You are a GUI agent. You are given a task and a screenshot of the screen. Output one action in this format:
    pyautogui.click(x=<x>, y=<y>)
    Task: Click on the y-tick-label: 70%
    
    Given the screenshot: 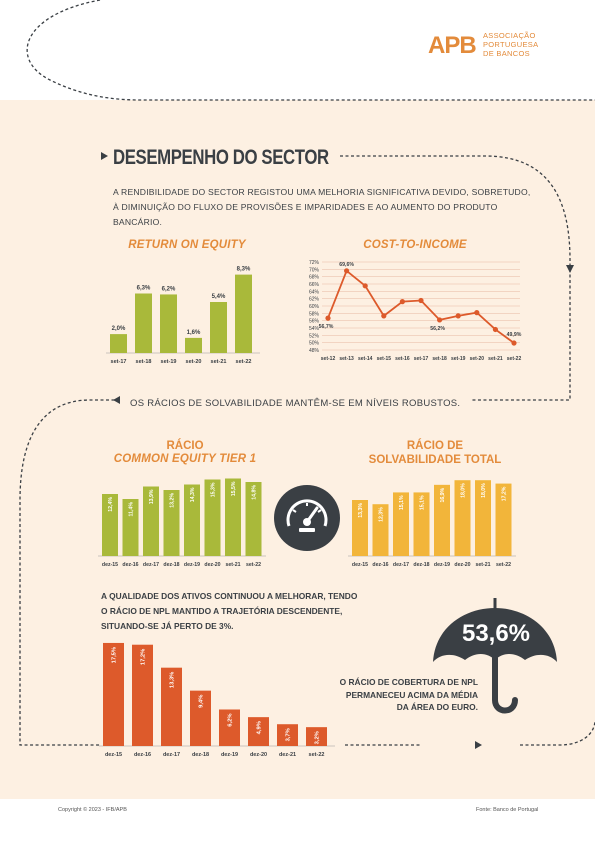 What is the action you would take?
    pyautogui.click(x=314, y=270)
    